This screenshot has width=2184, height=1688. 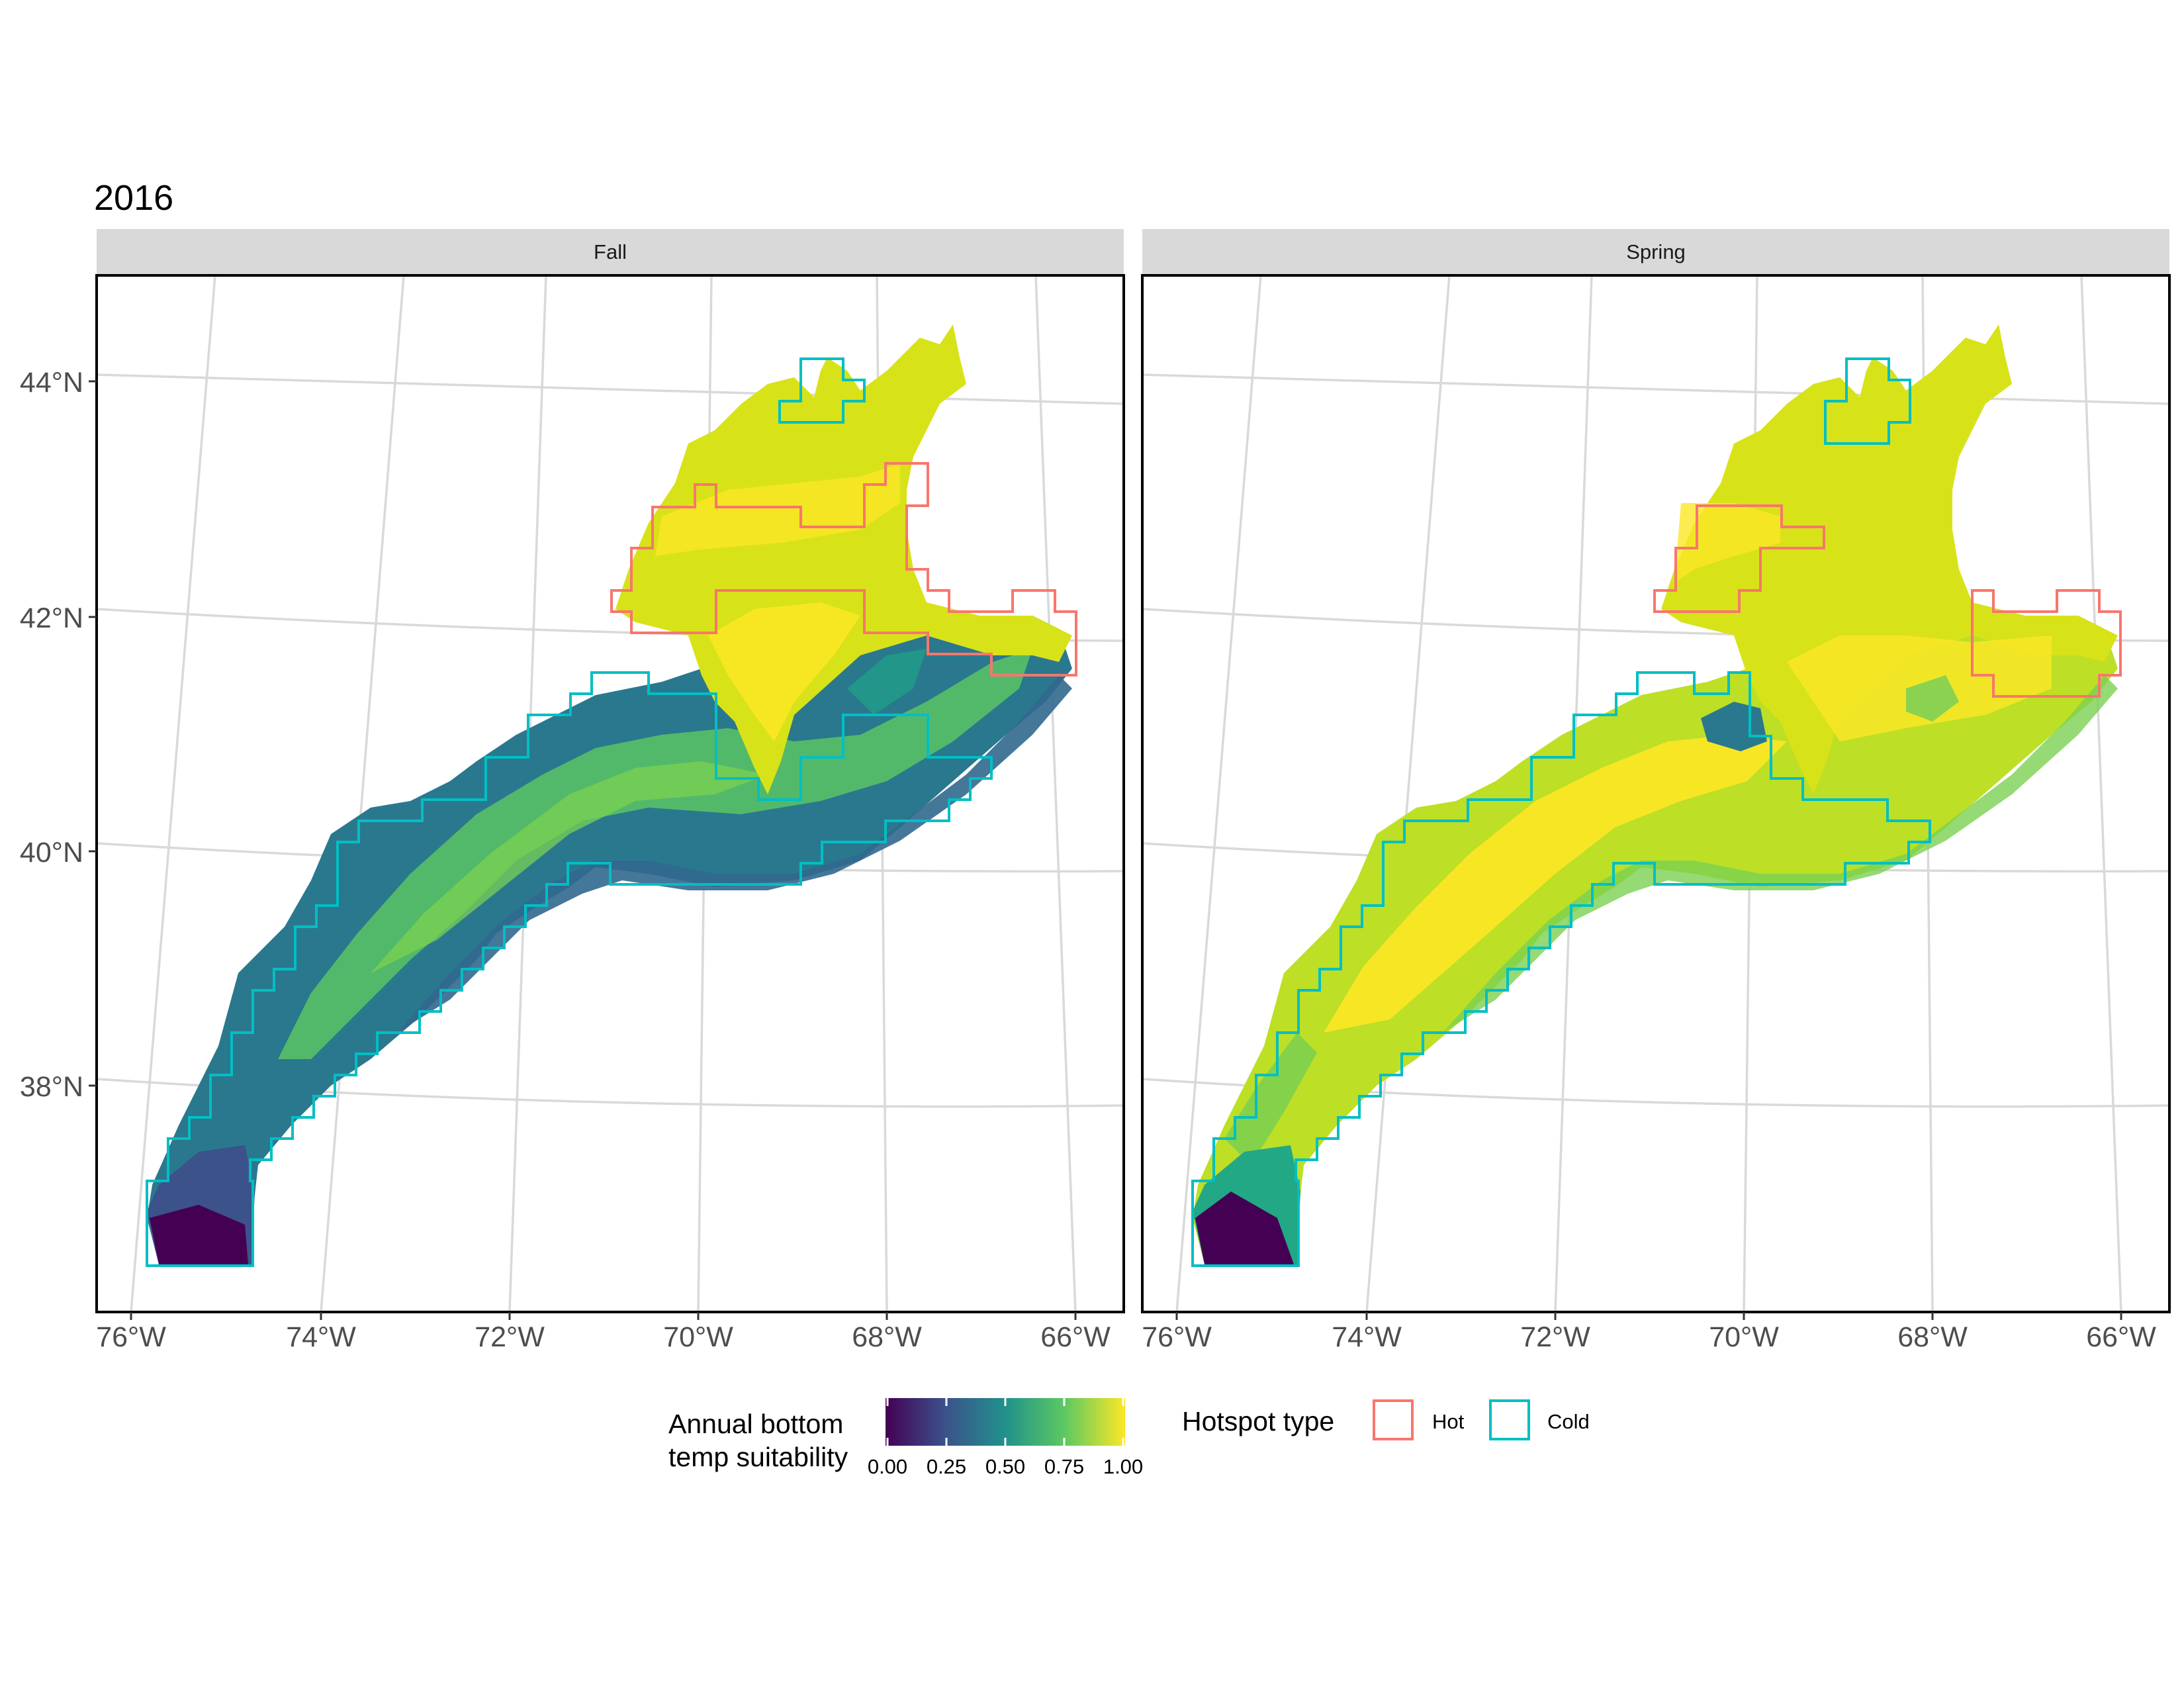 What do you see at coordinates (1258, 1421) in the screenshot?
I see `legend-hotspot-title: Hotspot type` at bounding box center [1258, 1421].